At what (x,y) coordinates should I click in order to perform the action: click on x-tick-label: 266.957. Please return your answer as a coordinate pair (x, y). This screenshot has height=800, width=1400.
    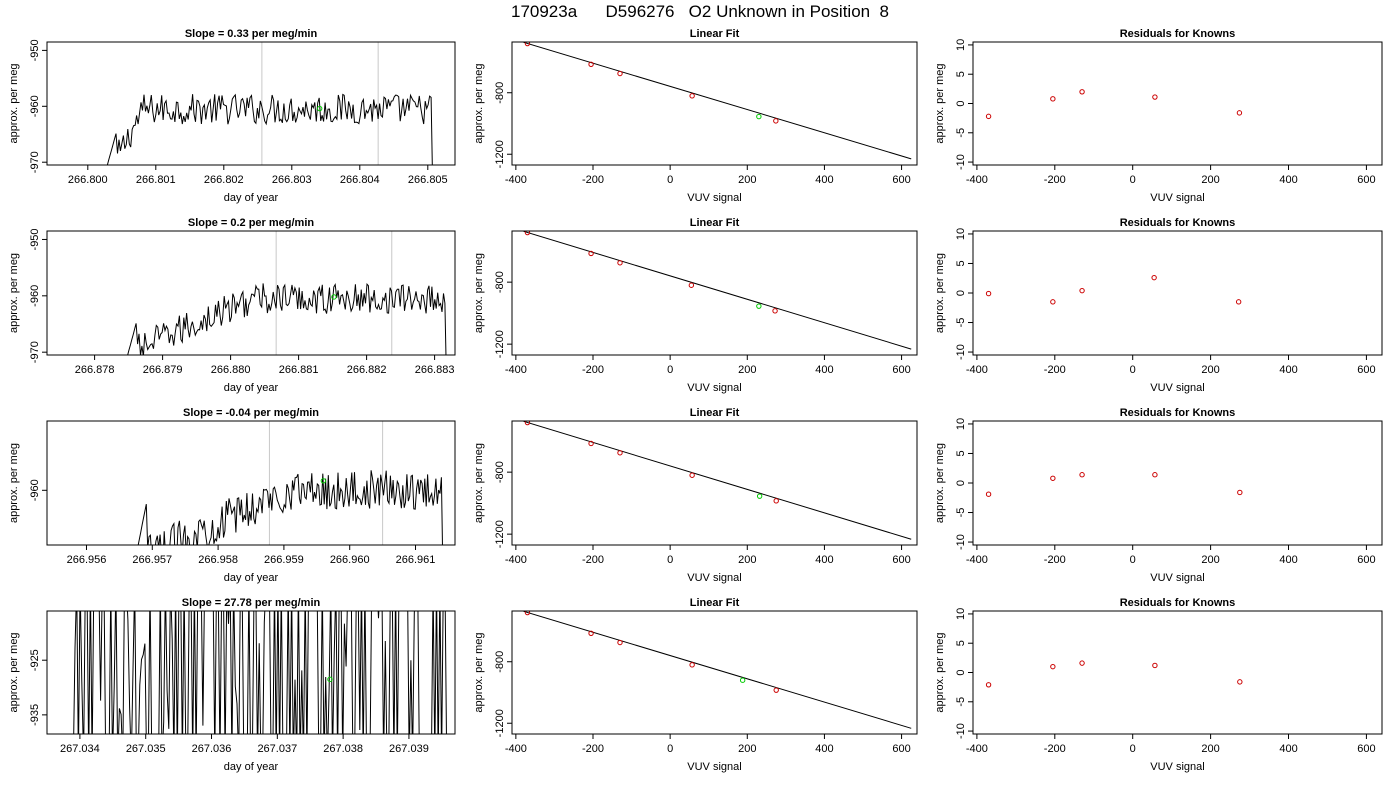
    Looking at the image, I should click on (152, 560).